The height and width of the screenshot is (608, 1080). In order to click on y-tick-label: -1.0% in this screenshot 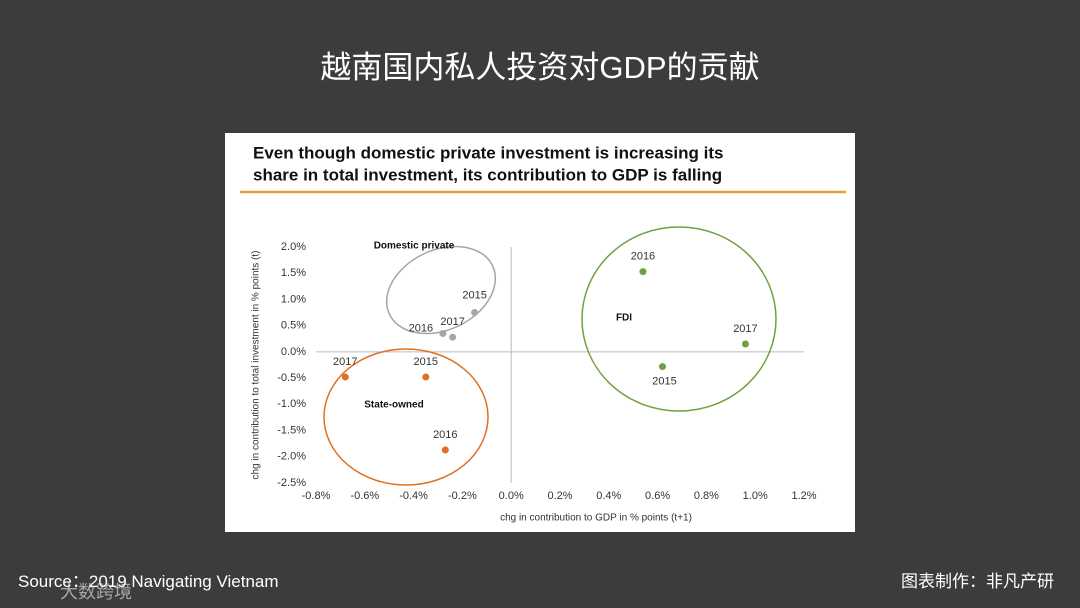, I will do `click(291, 404)`.